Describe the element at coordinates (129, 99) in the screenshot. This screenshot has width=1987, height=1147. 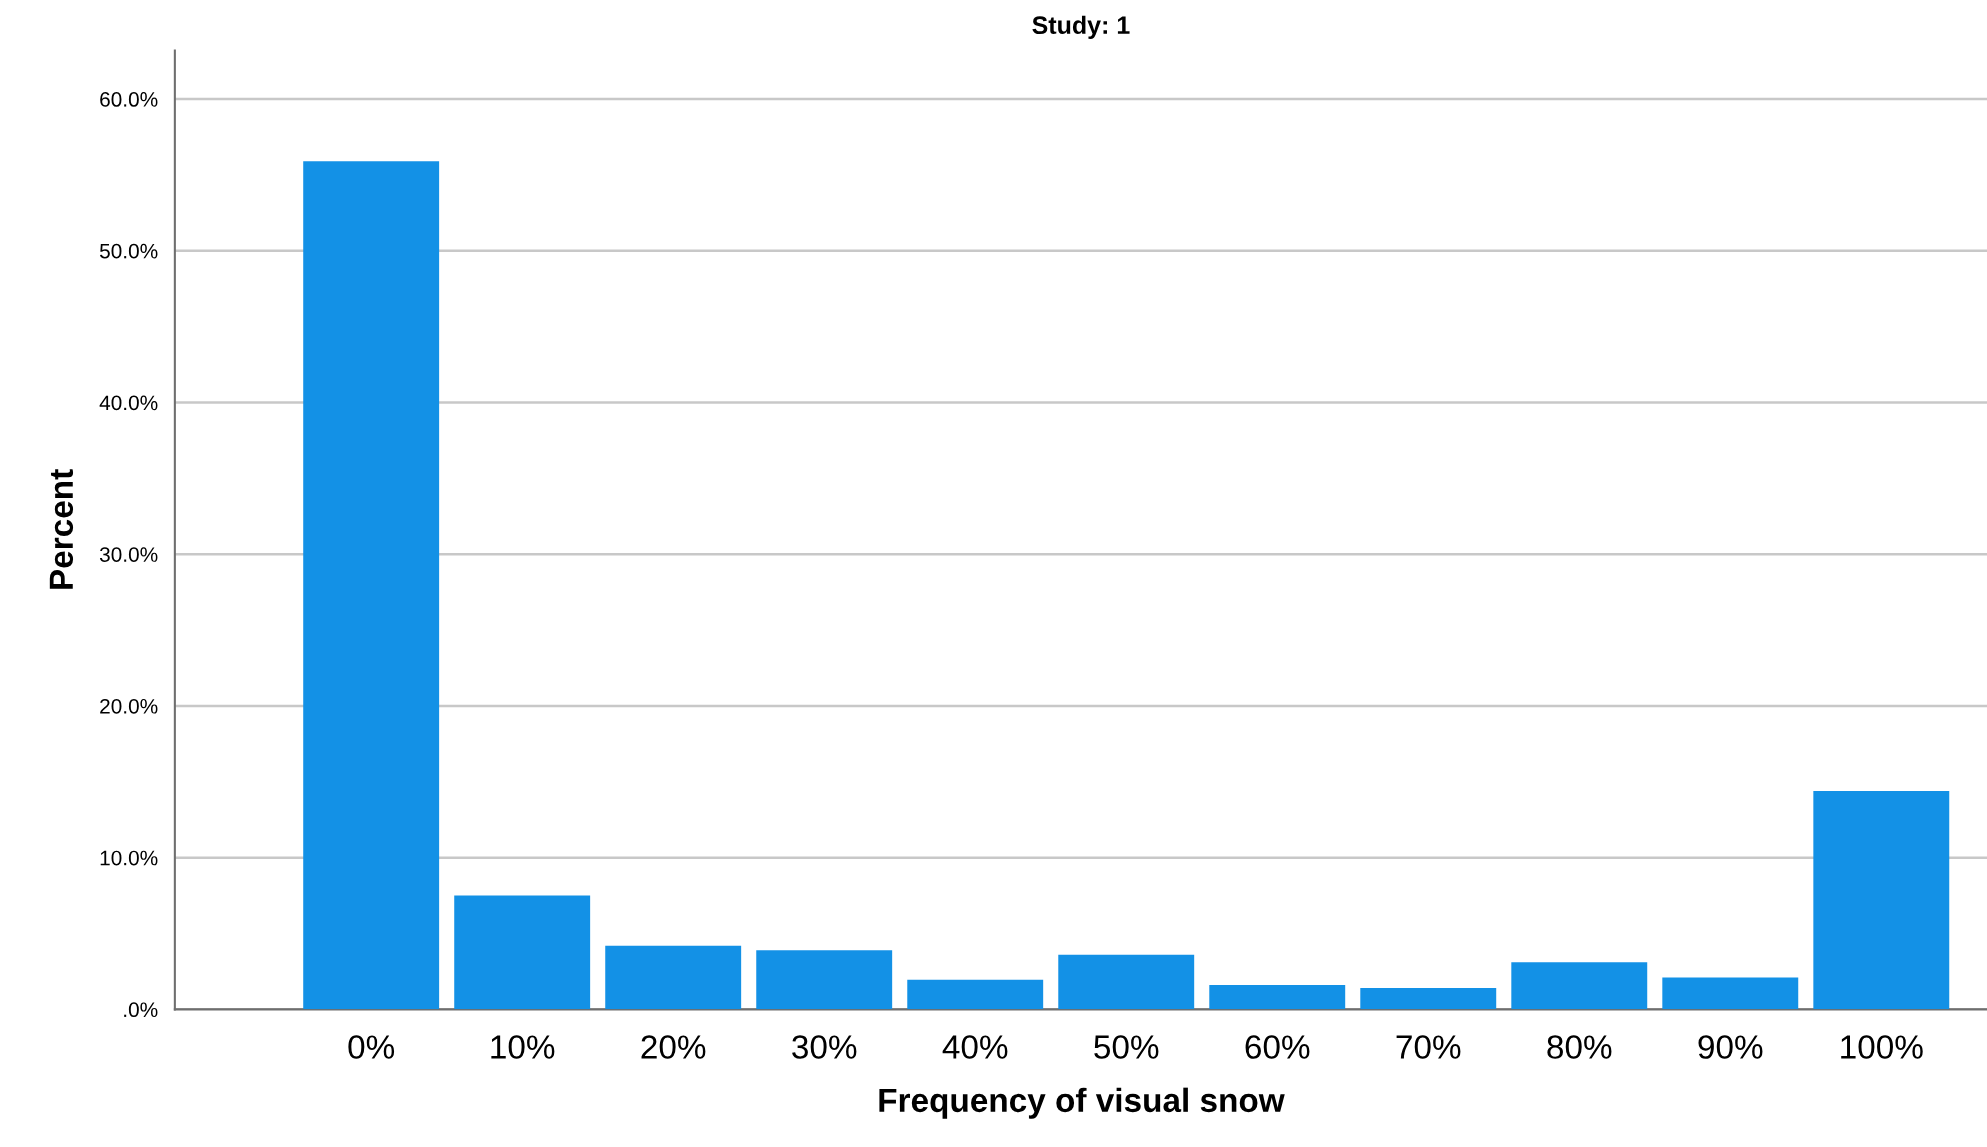
I see `y-tick-label: 60.0%` at that location.